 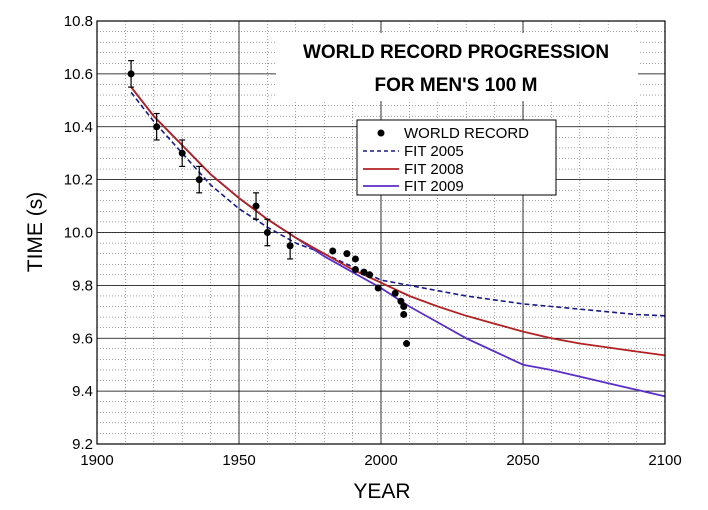 I want to click on y-tick-label: 9.2, so click(x=82, y=444).